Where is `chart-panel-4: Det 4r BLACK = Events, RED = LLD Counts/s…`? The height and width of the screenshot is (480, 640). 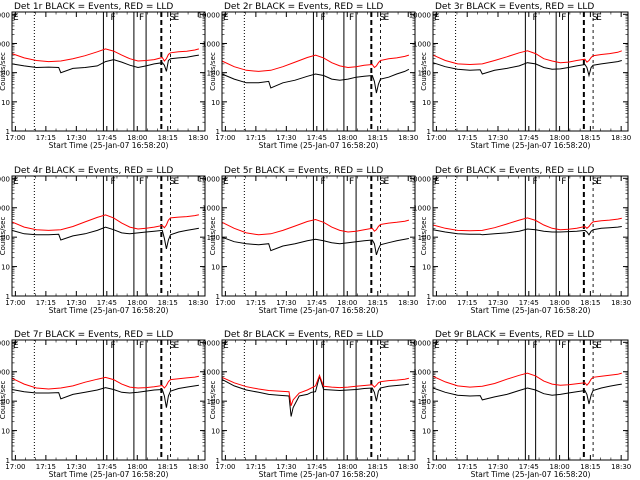
chart-panel-4: Det 4r BLACK = Events, RED = LLD Counts/s… is located at coordinates (104, 240).